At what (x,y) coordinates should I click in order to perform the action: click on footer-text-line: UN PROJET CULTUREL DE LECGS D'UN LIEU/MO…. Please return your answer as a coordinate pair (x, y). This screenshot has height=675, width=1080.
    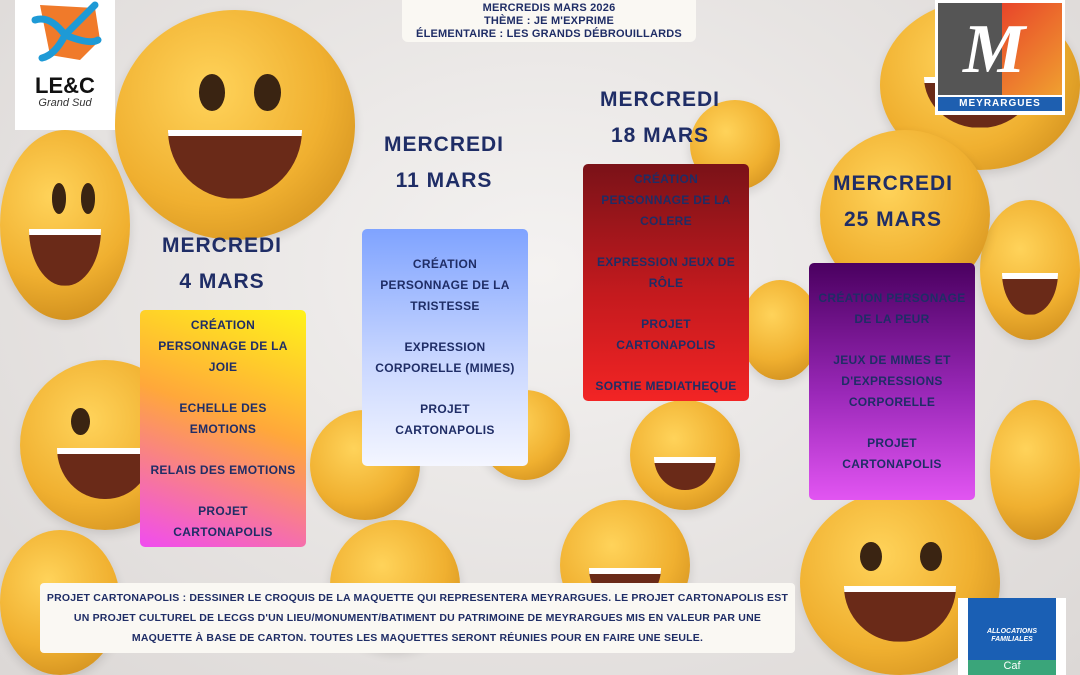
    Looking at the image, I should click on (417, 618).